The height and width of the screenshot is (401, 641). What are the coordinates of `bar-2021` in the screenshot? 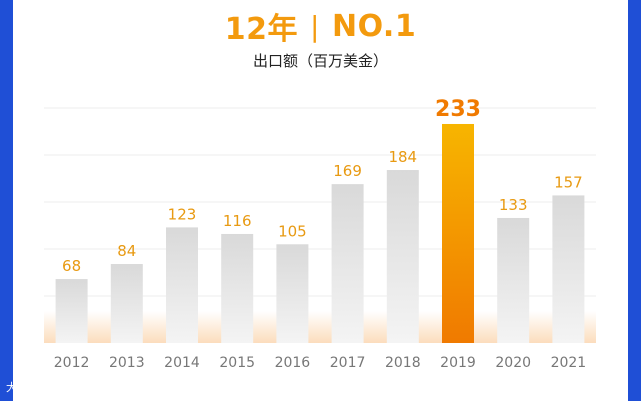 It's located at (568, 269).